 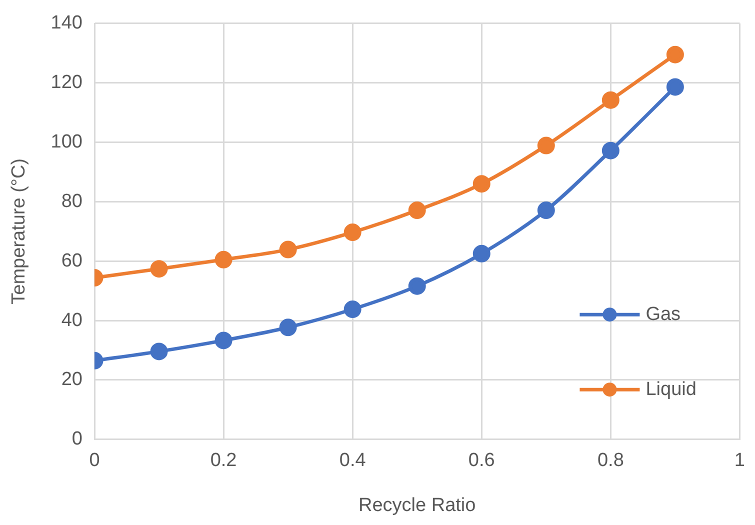 I want to click on x-tick-label: 0.8, so click(x=610, y=461).